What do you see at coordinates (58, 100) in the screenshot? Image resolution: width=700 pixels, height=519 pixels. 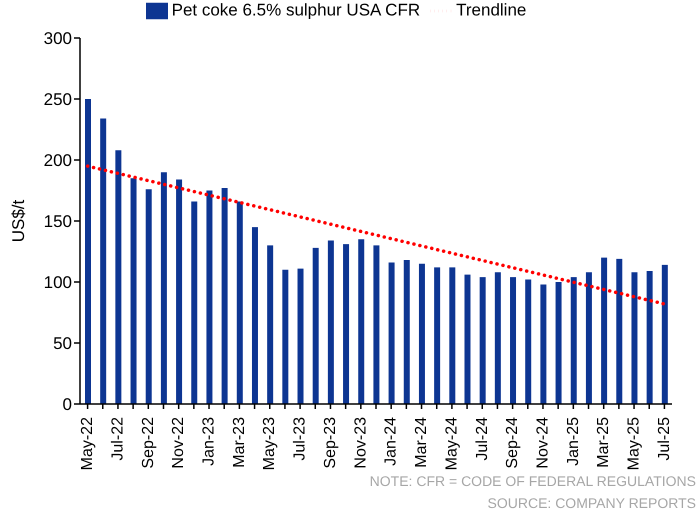 I see `y-tick-label: 250` at bounding box center [58, 100].